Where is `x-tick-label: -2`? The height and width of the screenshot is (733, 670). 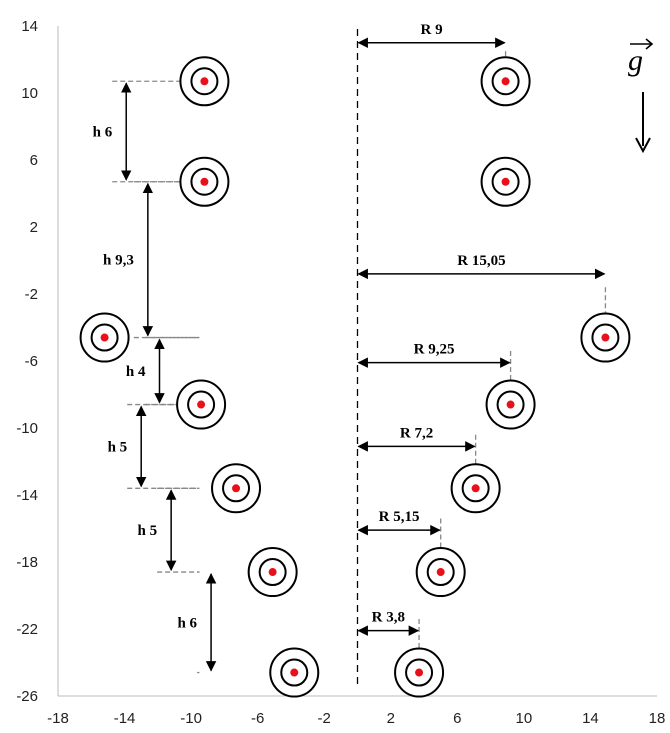
x-tick-label: -2 is located at coordinates (324, 718).